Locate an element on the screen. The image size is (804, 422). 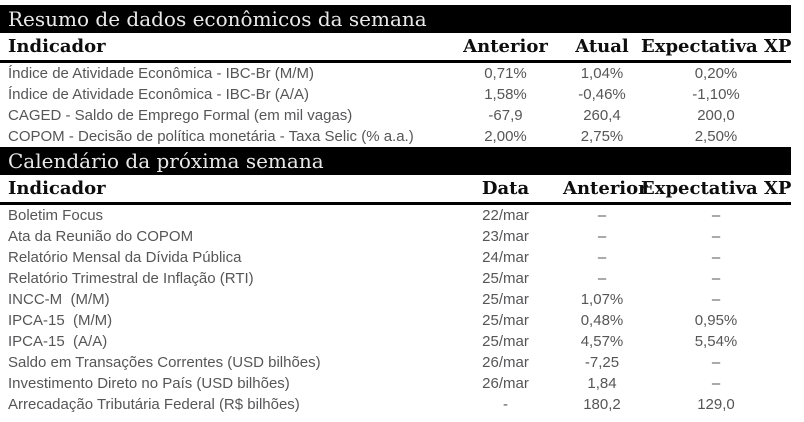
calendar-header-anterior: Anterior is located at coordinates (605, 190).